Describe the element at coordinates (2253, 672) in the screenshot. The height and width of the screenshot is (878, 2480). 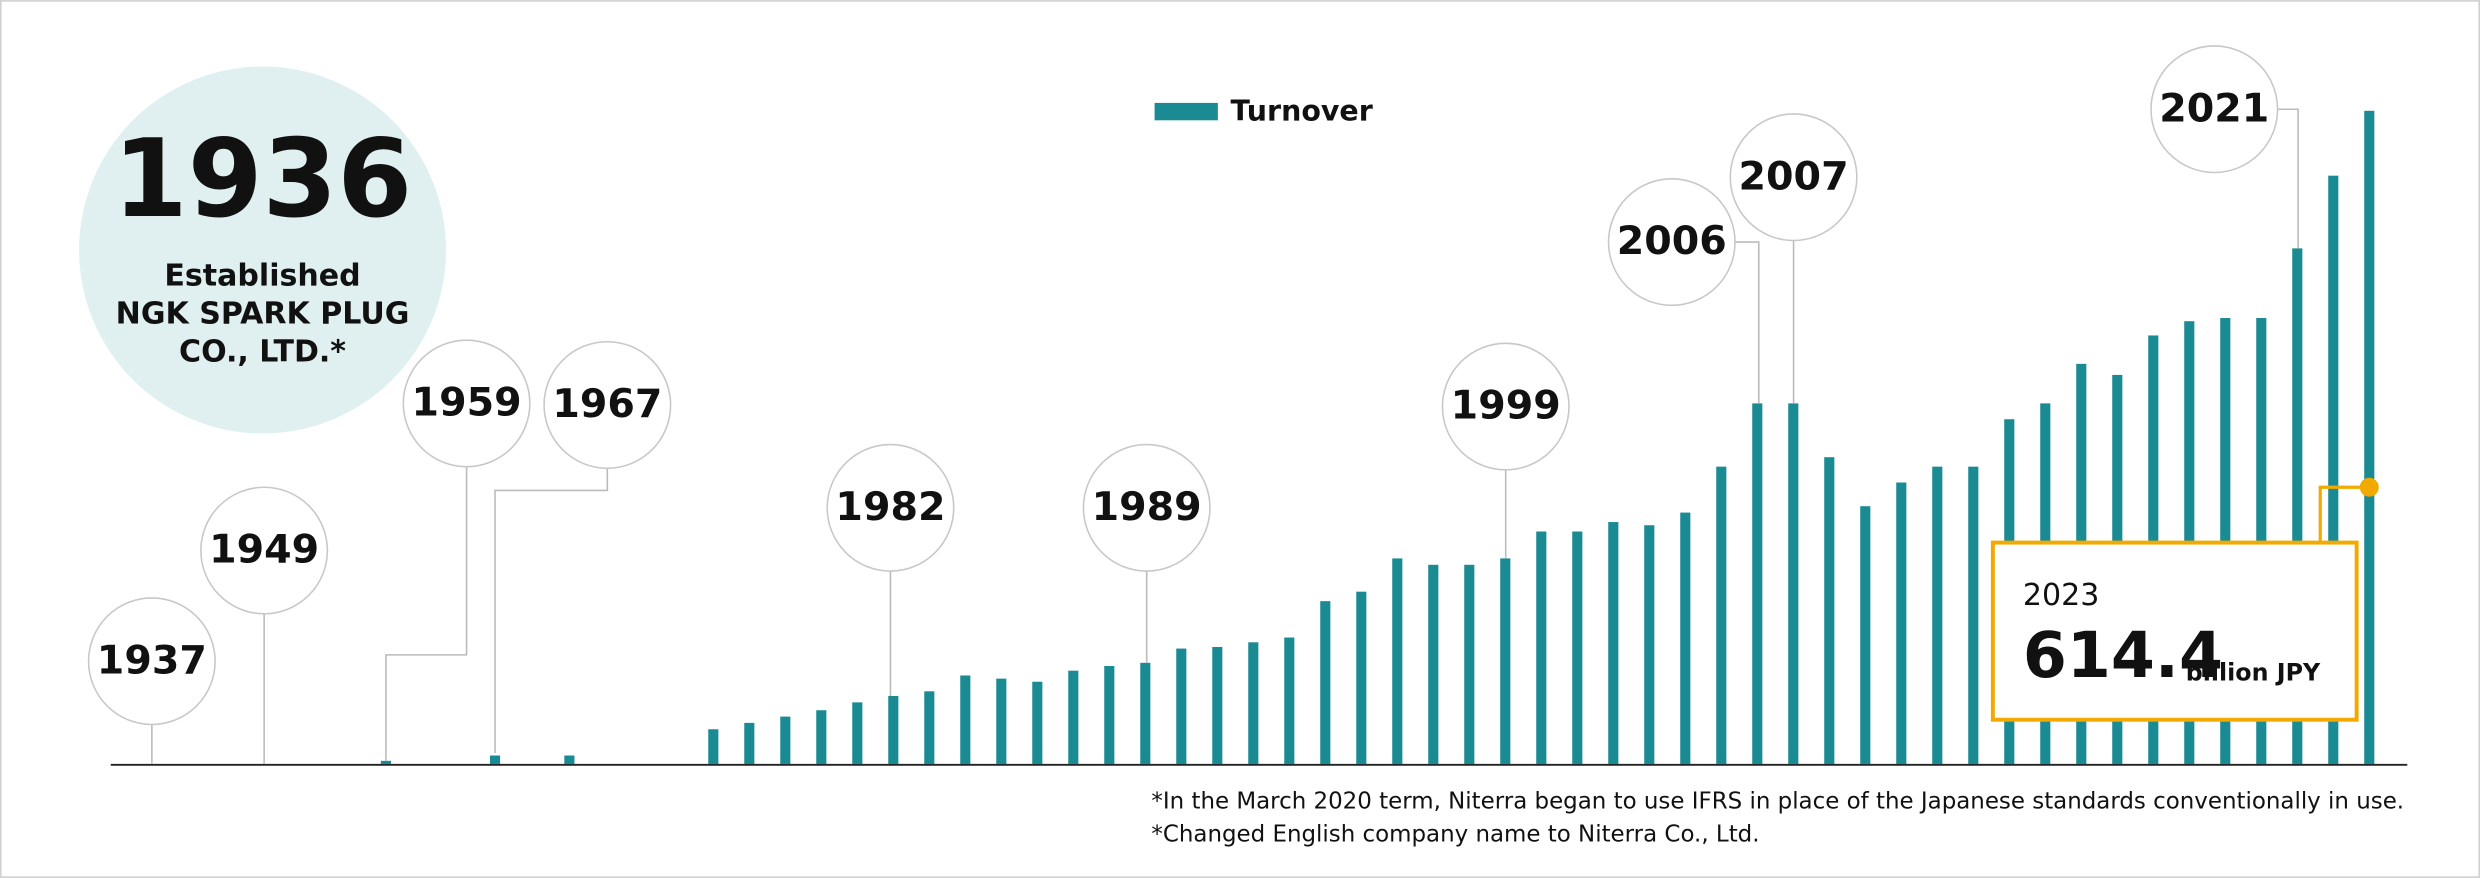
I see `callout-unit: billion JPY` at that location.